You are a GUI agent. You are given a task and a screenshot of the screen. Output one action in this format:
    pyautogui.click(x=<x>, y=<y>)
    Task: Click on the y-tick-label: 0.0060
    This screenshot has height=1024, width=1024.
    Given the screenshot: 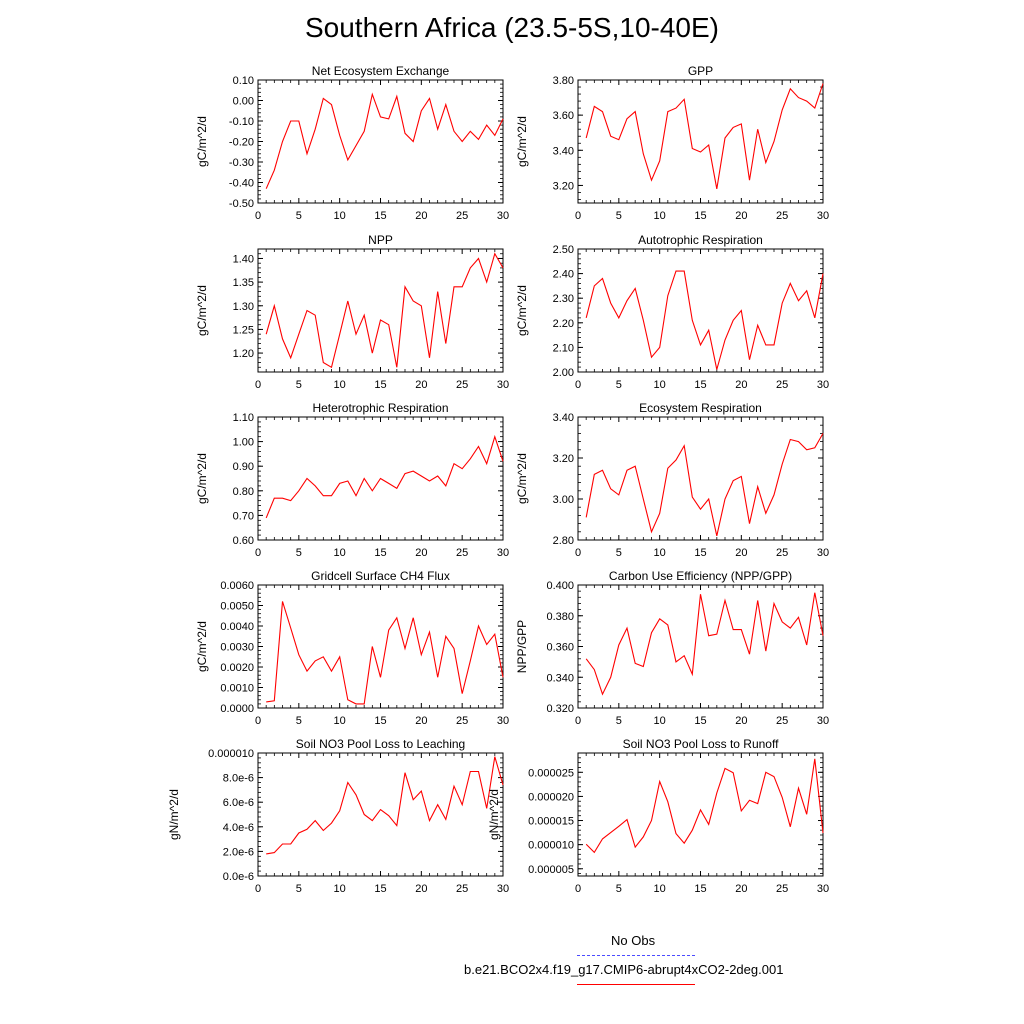 What is the action you would take?
    pyautogui.click(x=237, y=586)
    